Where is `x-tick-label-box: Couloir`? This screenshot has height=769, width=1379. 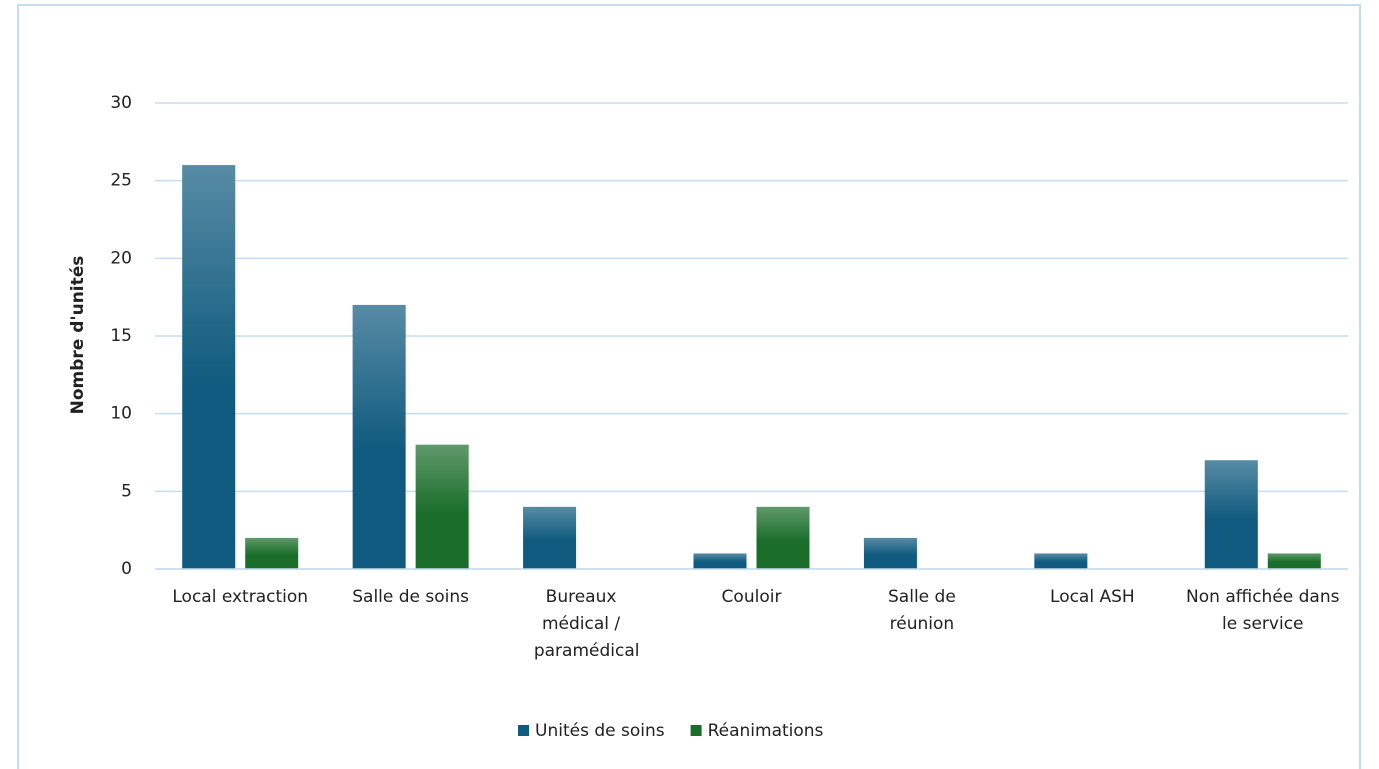
x-tick-label-box: Couloir is located at coordinates (751, 597).